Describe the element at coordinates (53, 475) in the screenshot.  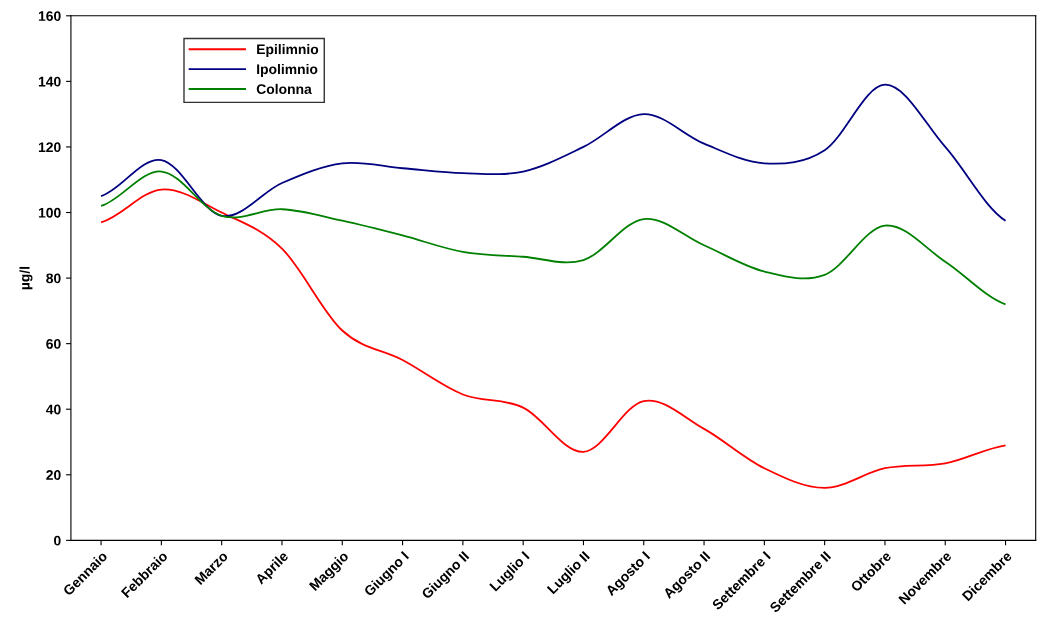
I see `y-tick-label: 20` at that location.